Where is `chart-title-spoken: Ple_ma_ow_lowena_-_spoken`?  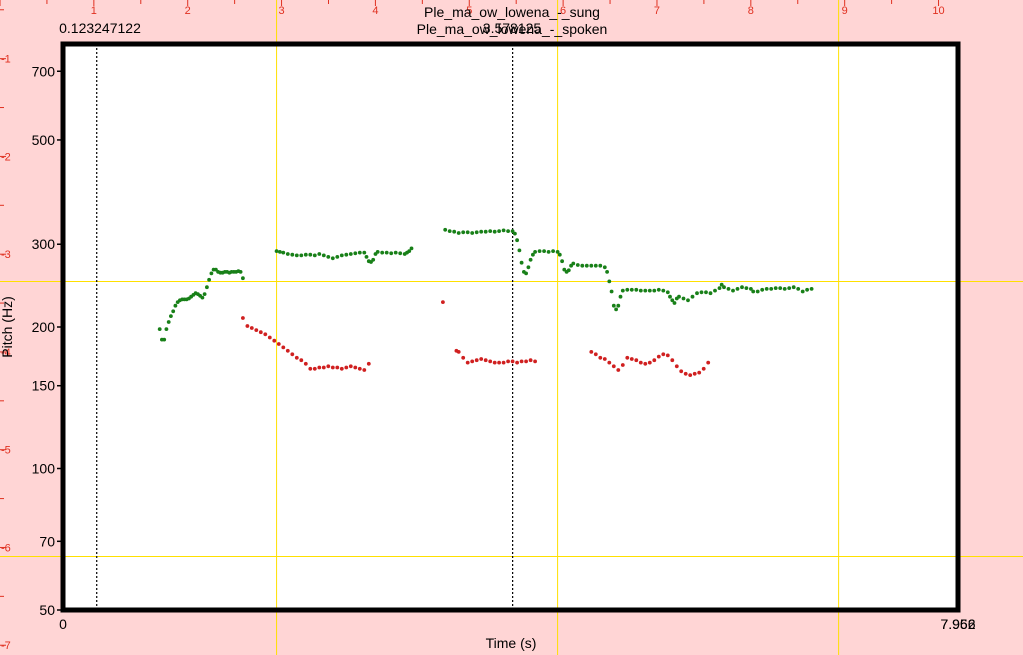
chart-title-spoken: Ple_ma_ow_lowena_-_spoken is located at coordinates (512, 29).